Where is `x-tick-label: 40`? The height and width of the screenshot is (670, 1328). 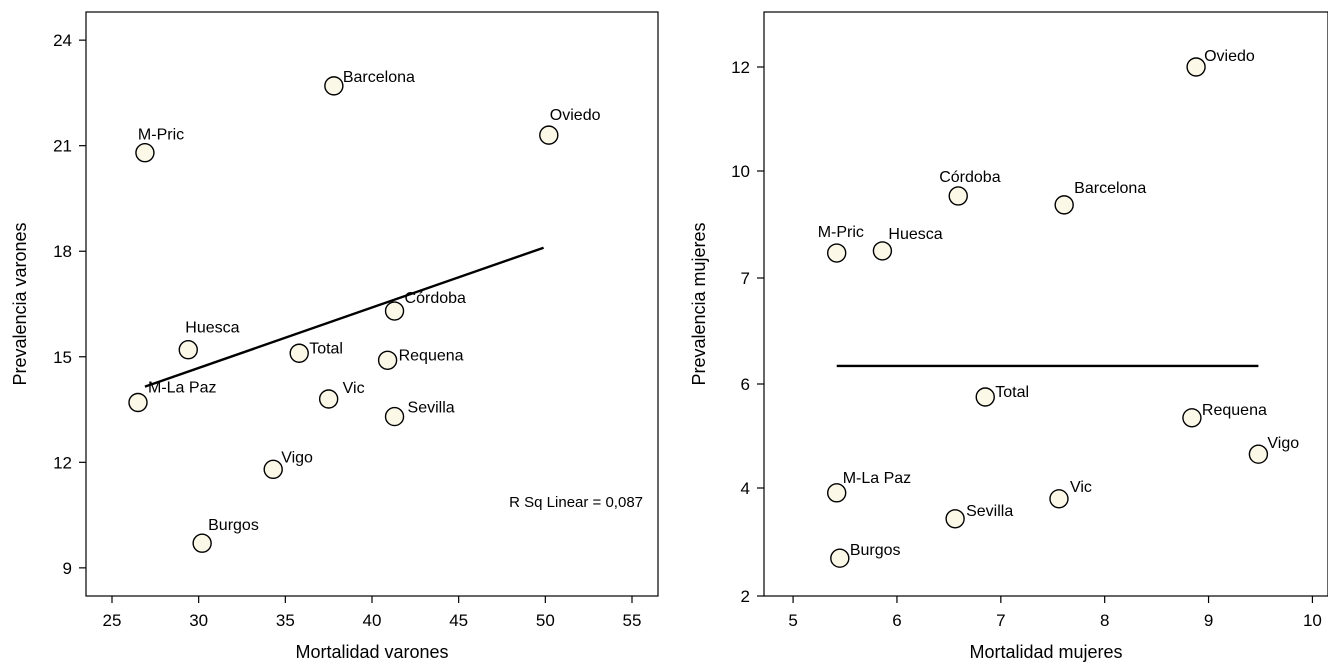 x-tick-label: 40 is located at coordinates (372, 620).